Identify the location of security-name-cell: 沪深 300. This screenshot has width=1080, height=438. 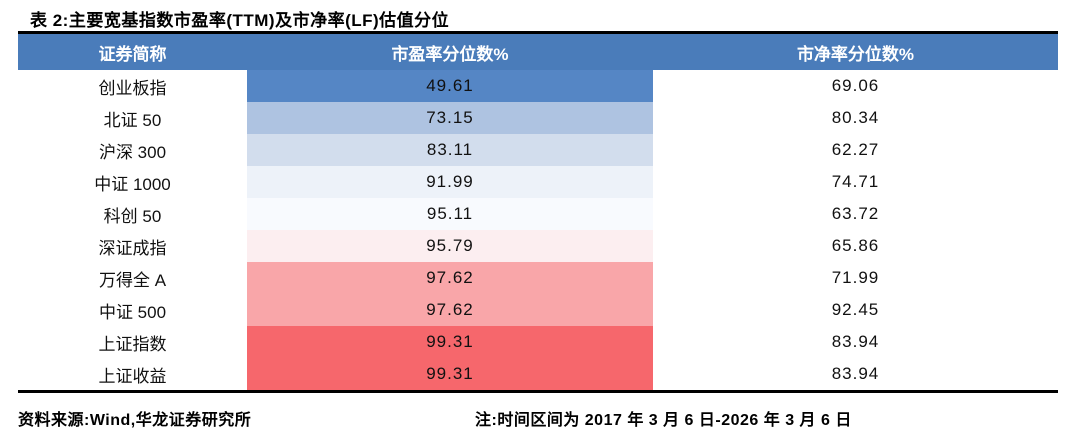
(132, 152).